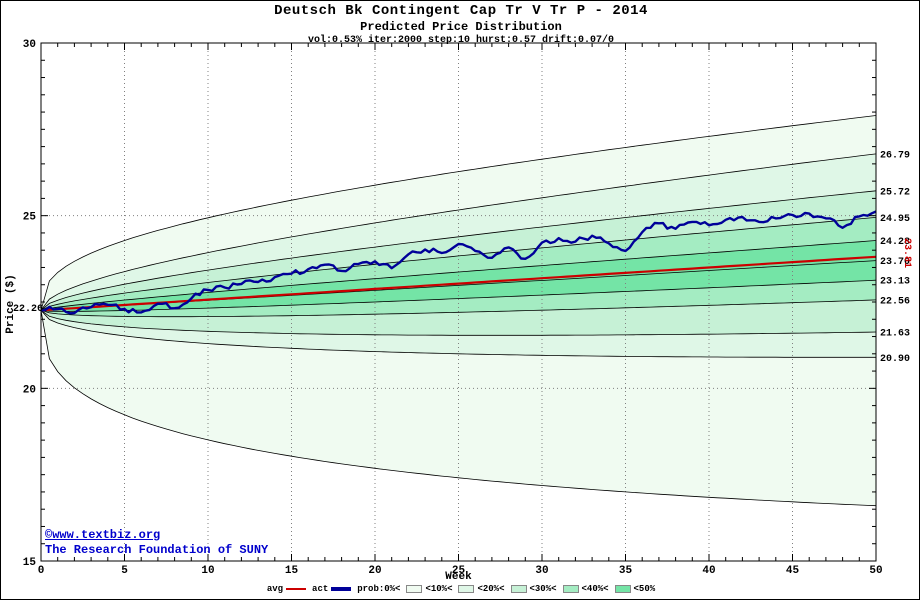 The height and width of the screenshot is (600, 920). Describe the element at coordinates (29, 390) in the screenshot. I see `y-tick-label: 20` at that location.